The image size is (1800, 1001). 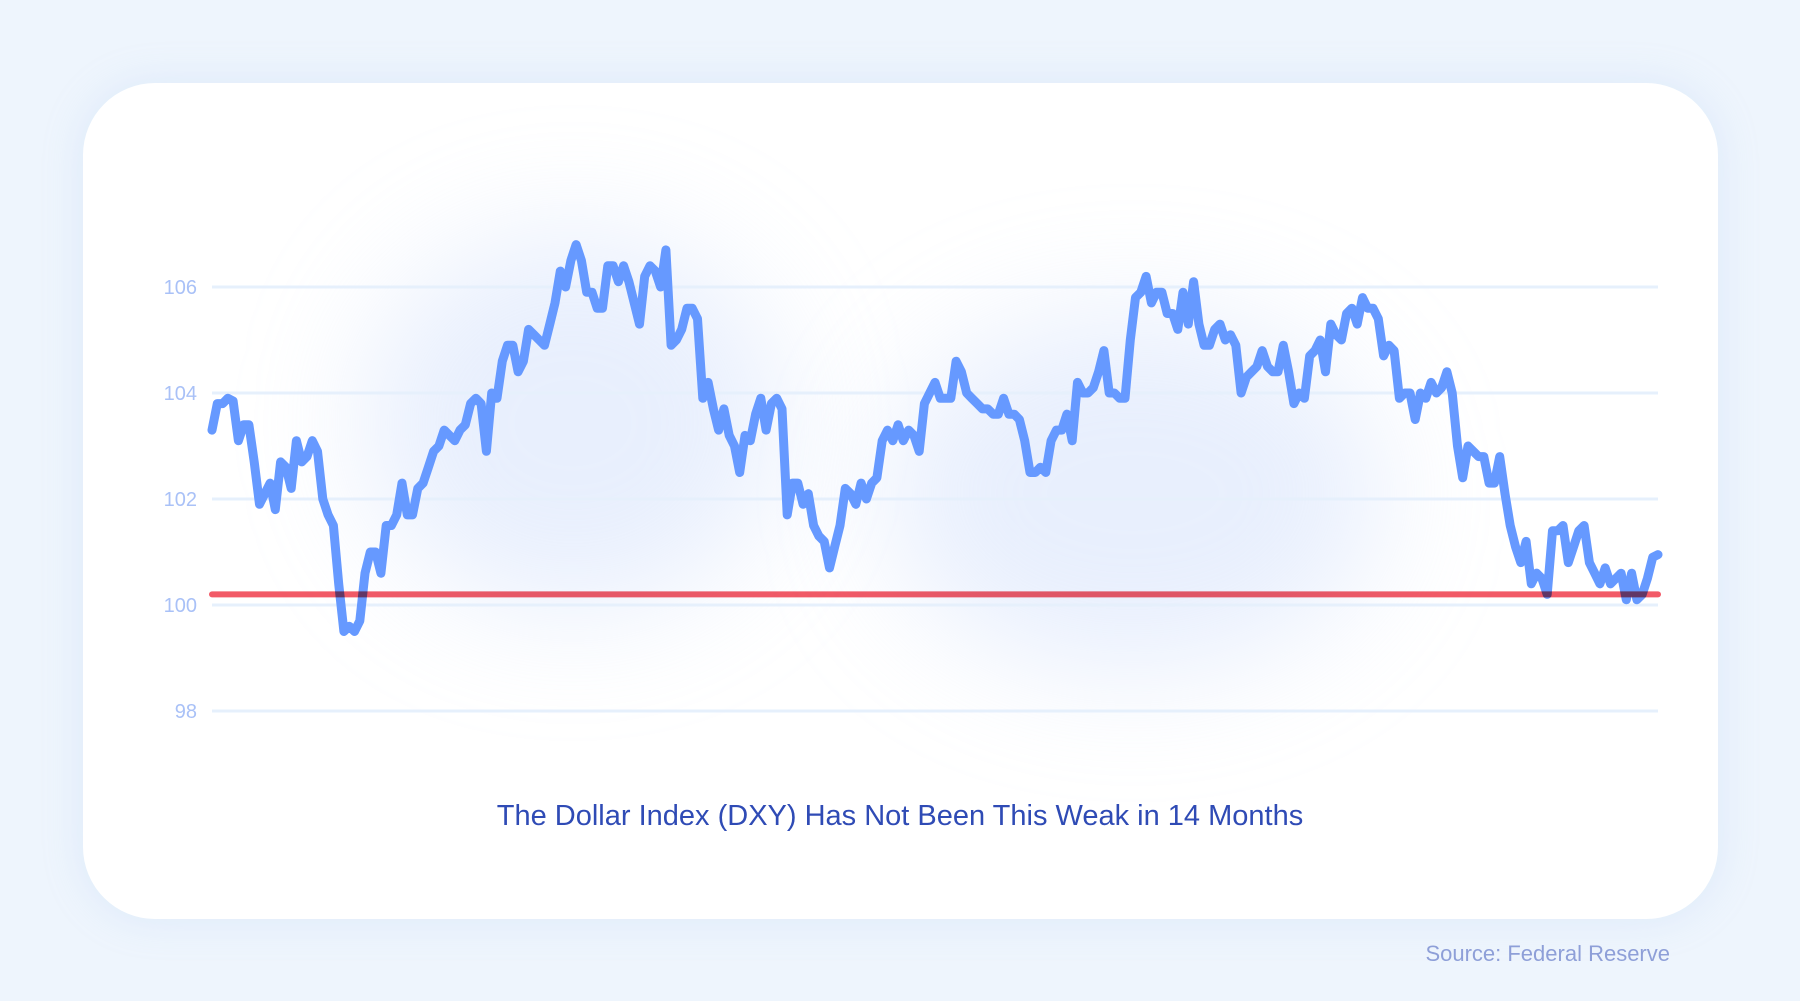 I want to click on y-tick-label: 106, so click(x=180, y=288).